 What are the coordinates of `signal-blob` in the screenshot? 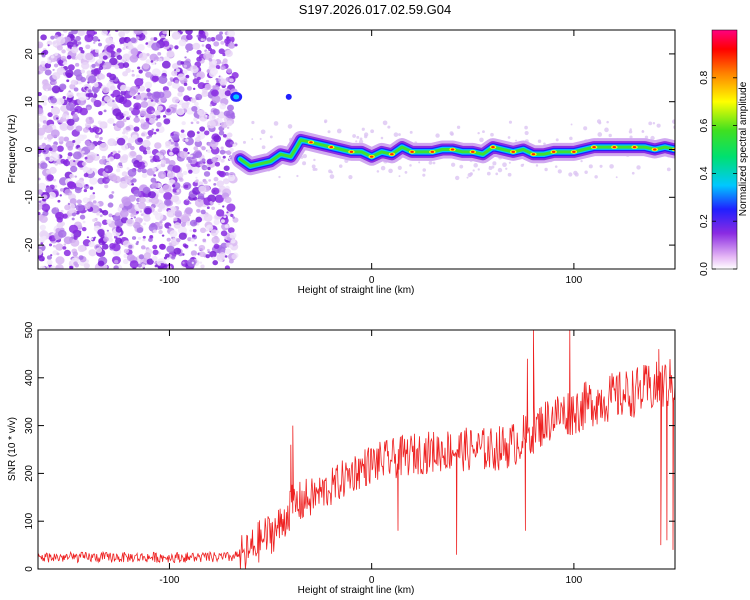 It's located at (288, 96).